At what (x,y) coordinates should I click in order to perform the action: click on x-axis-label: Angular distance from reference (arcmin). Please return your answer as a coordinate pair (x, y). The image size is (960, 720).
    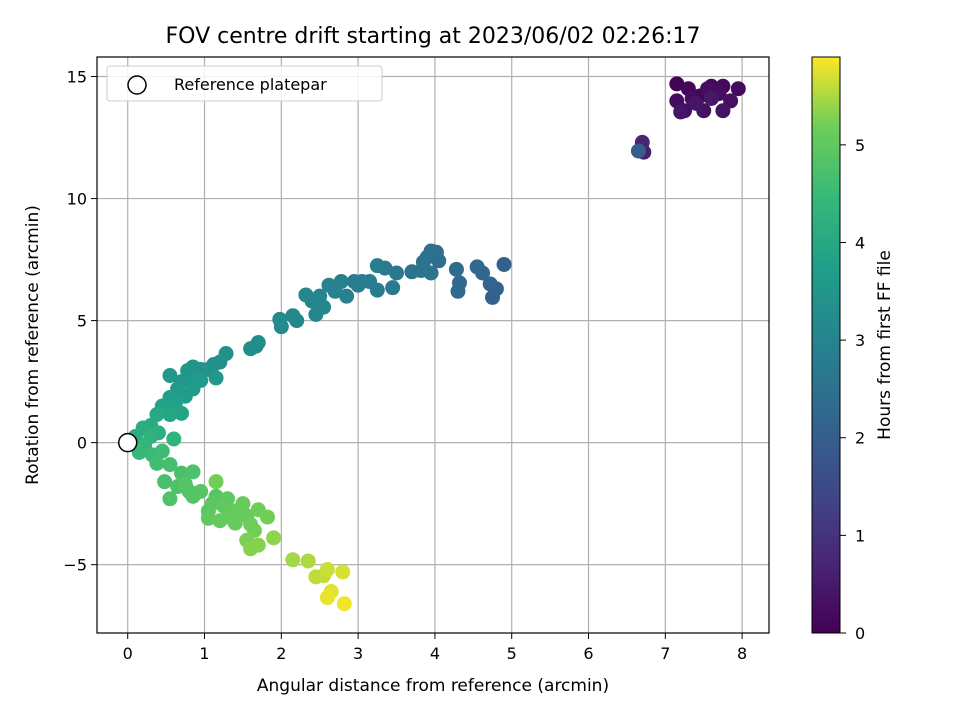
    Looking at the image, I should click on (433, 686).